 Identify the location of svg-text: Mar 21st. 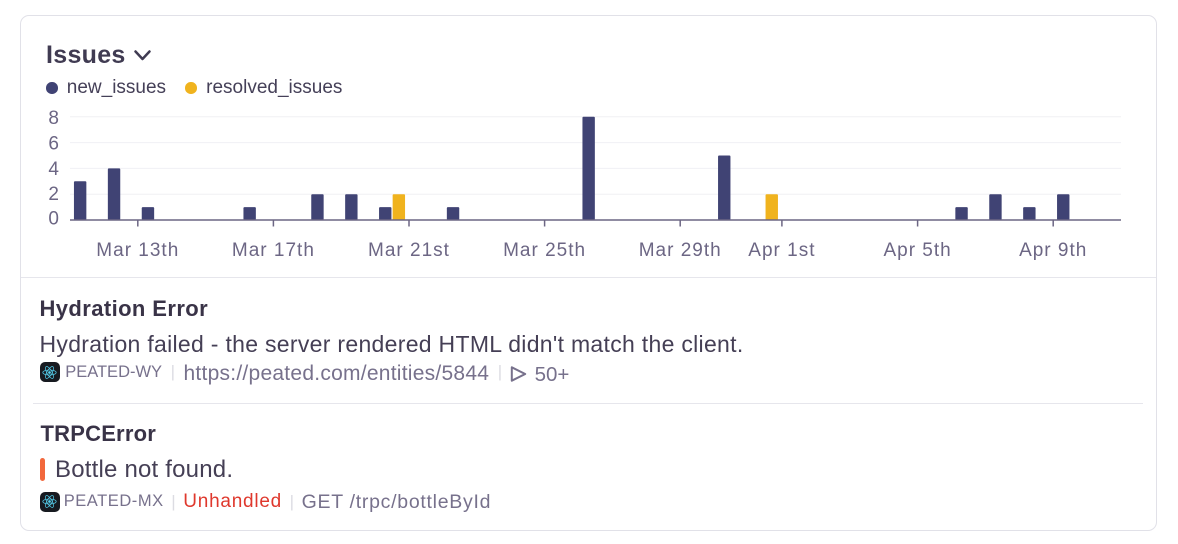
(409, 250).